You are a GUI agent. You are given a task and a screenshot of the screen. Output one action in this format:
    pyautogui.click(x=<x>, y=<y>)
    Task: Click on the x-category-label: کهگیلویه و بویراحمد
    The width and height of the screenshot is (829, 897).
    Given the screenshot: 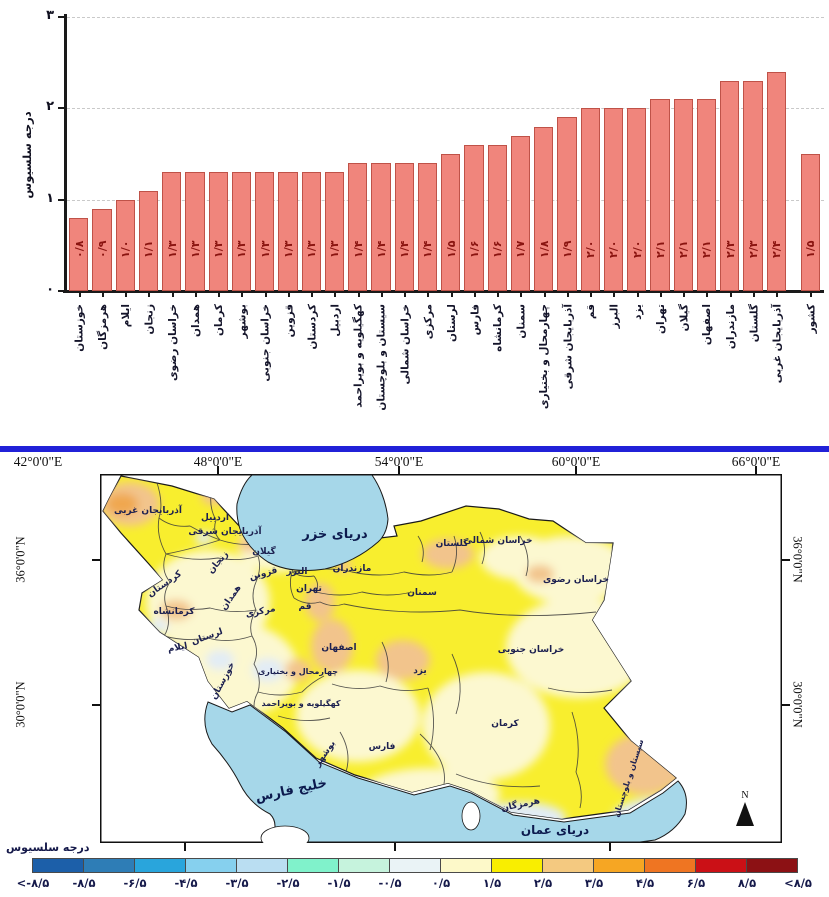 What is the action you would take?
    pyautogui.click(x=358, y=356)
    